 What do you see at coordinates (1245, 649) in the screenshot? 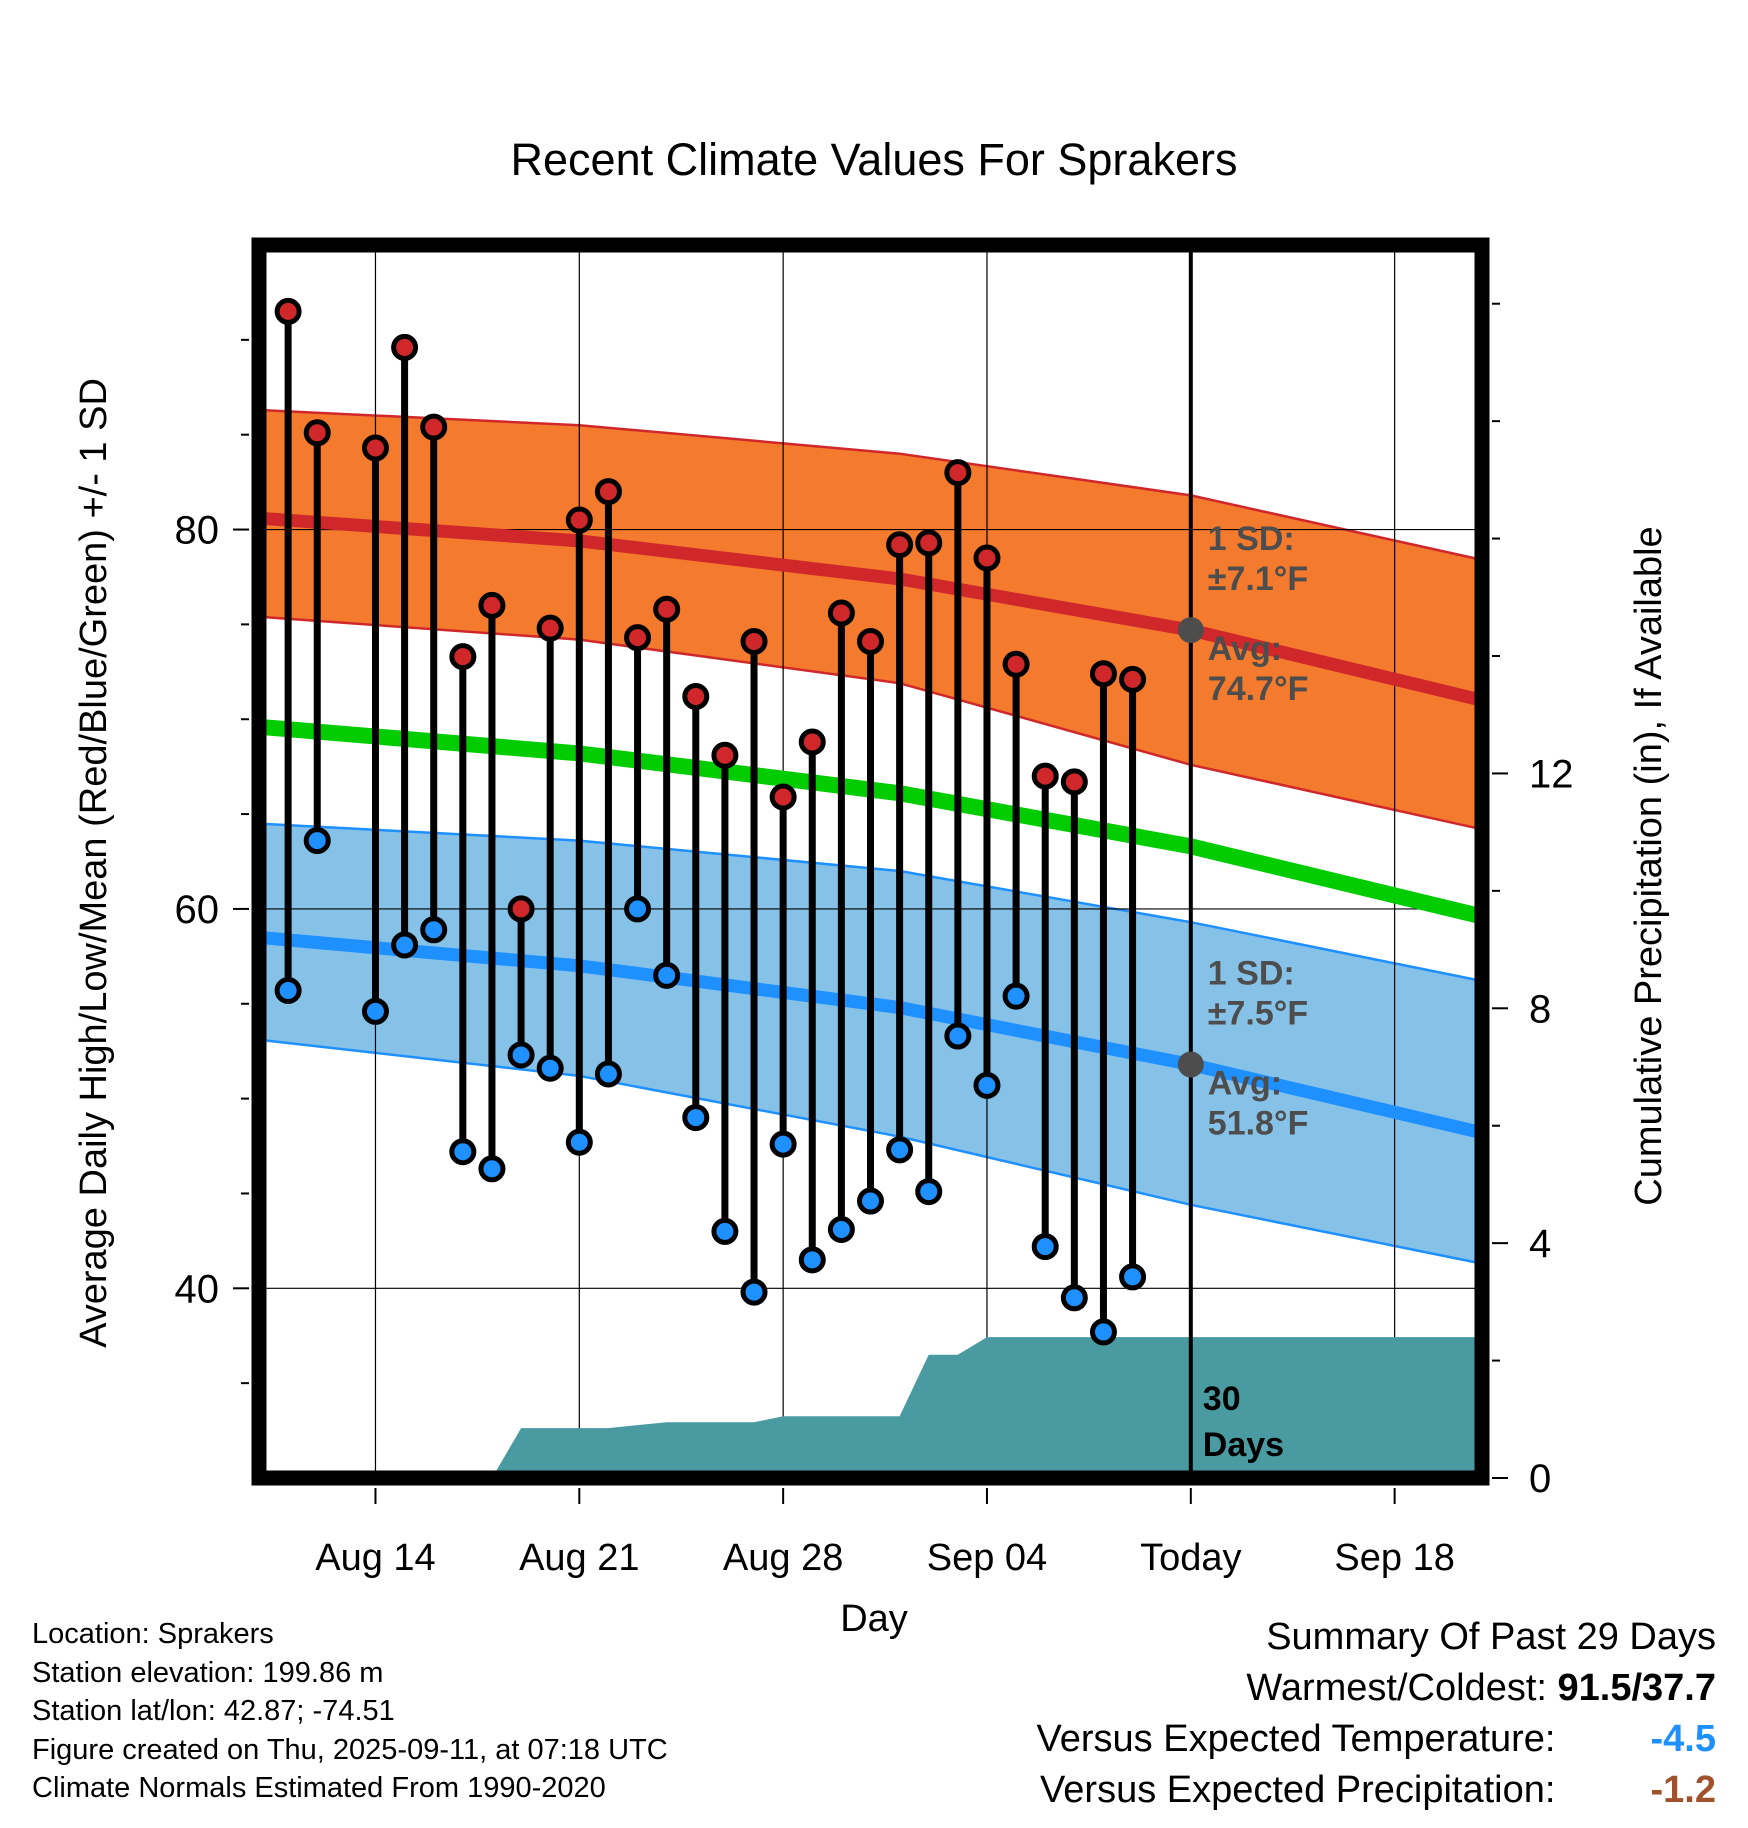
I see `high-avg-label: Avg:` at bounding box center [1245, 649].